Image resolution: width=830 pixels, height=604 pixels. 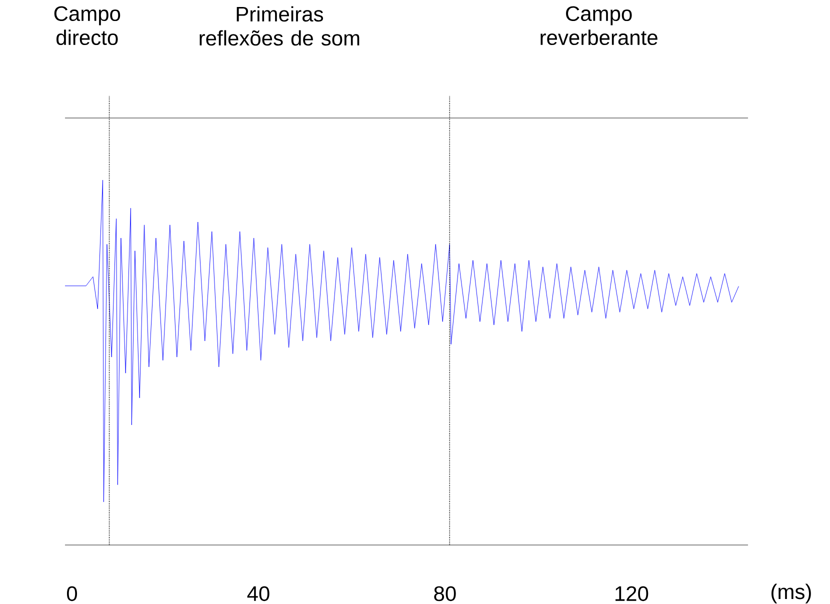 What do you see at coordinates (258, 594) in the screenshot?
I see `x-tick-label: 40` at bounding box center [258, 594].